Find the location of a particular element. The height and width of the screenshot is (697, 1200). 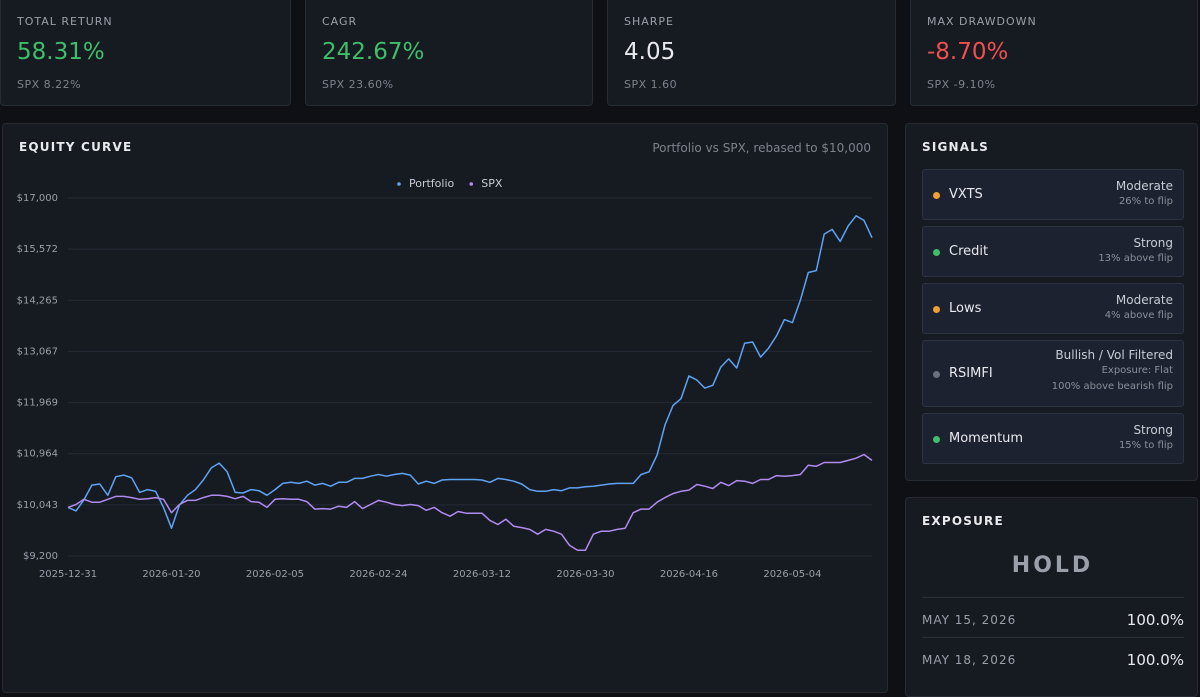

signal-detail: 15% to flip is located at coordinates (1145, 445).